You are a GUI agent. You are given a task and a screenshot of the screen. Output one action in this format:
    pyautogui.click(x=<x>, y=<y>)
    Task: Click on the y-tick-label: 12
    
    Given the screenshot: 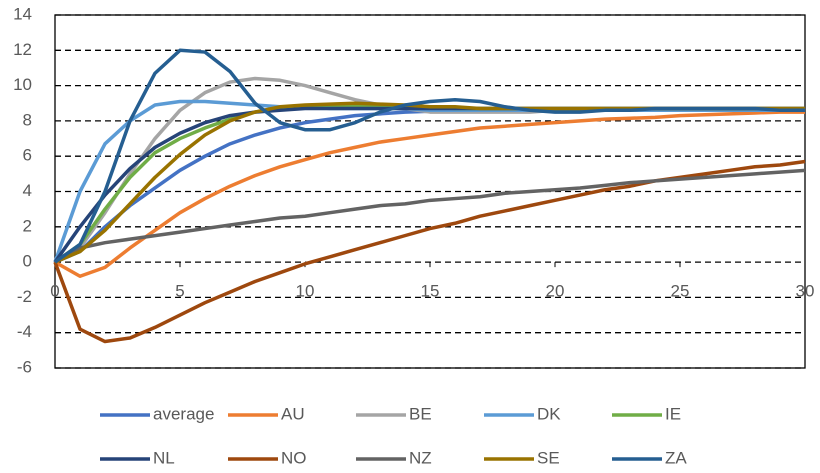 What is the action you would take?
    pyautogui.click(x=22, y=49)
    